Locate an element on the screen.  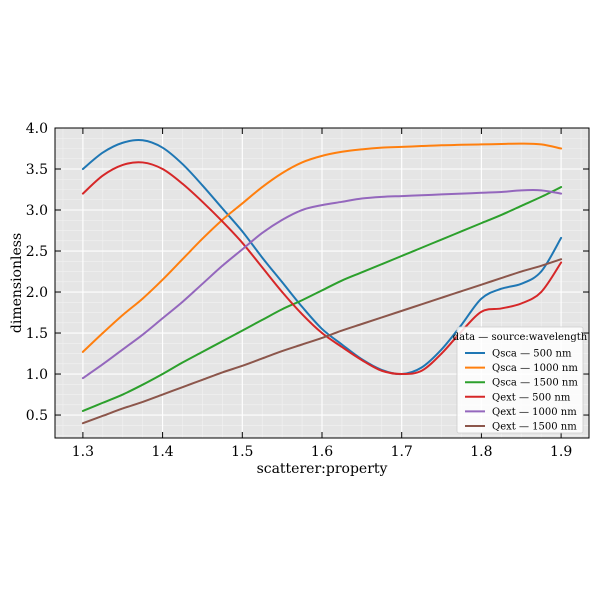
x-tick-label: 1.8 is located at coordinates (481, 452).